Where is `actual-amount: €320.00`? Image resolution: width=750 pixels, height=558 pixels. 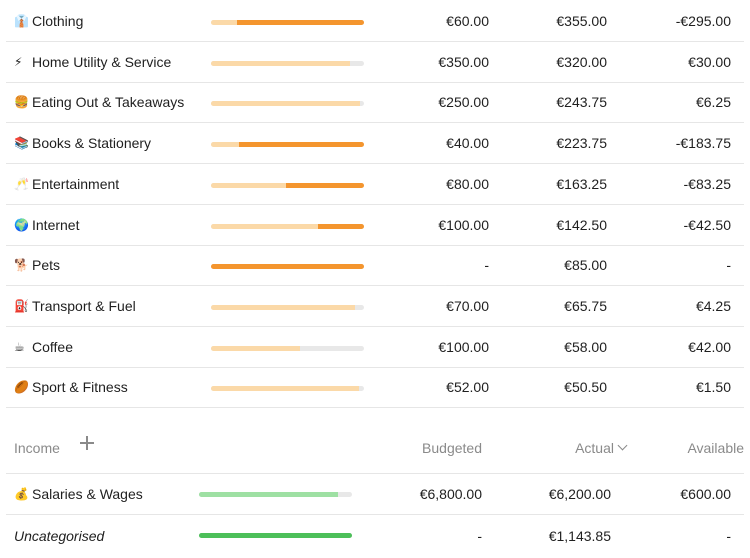 actual-amount: €320.00 is located at coordinates (581, 61).